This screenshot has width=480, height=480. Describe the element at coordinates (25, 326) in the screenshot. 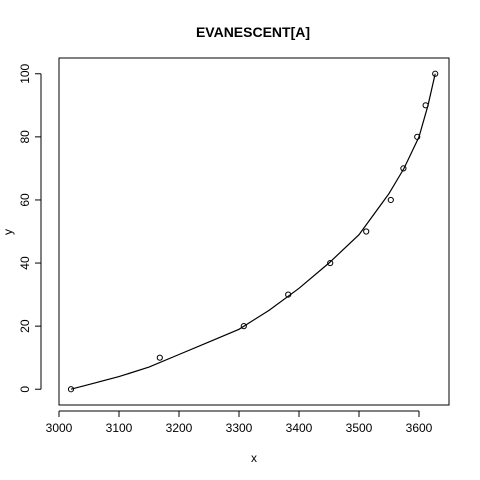

I see `y-tick-label: 20` at that location.